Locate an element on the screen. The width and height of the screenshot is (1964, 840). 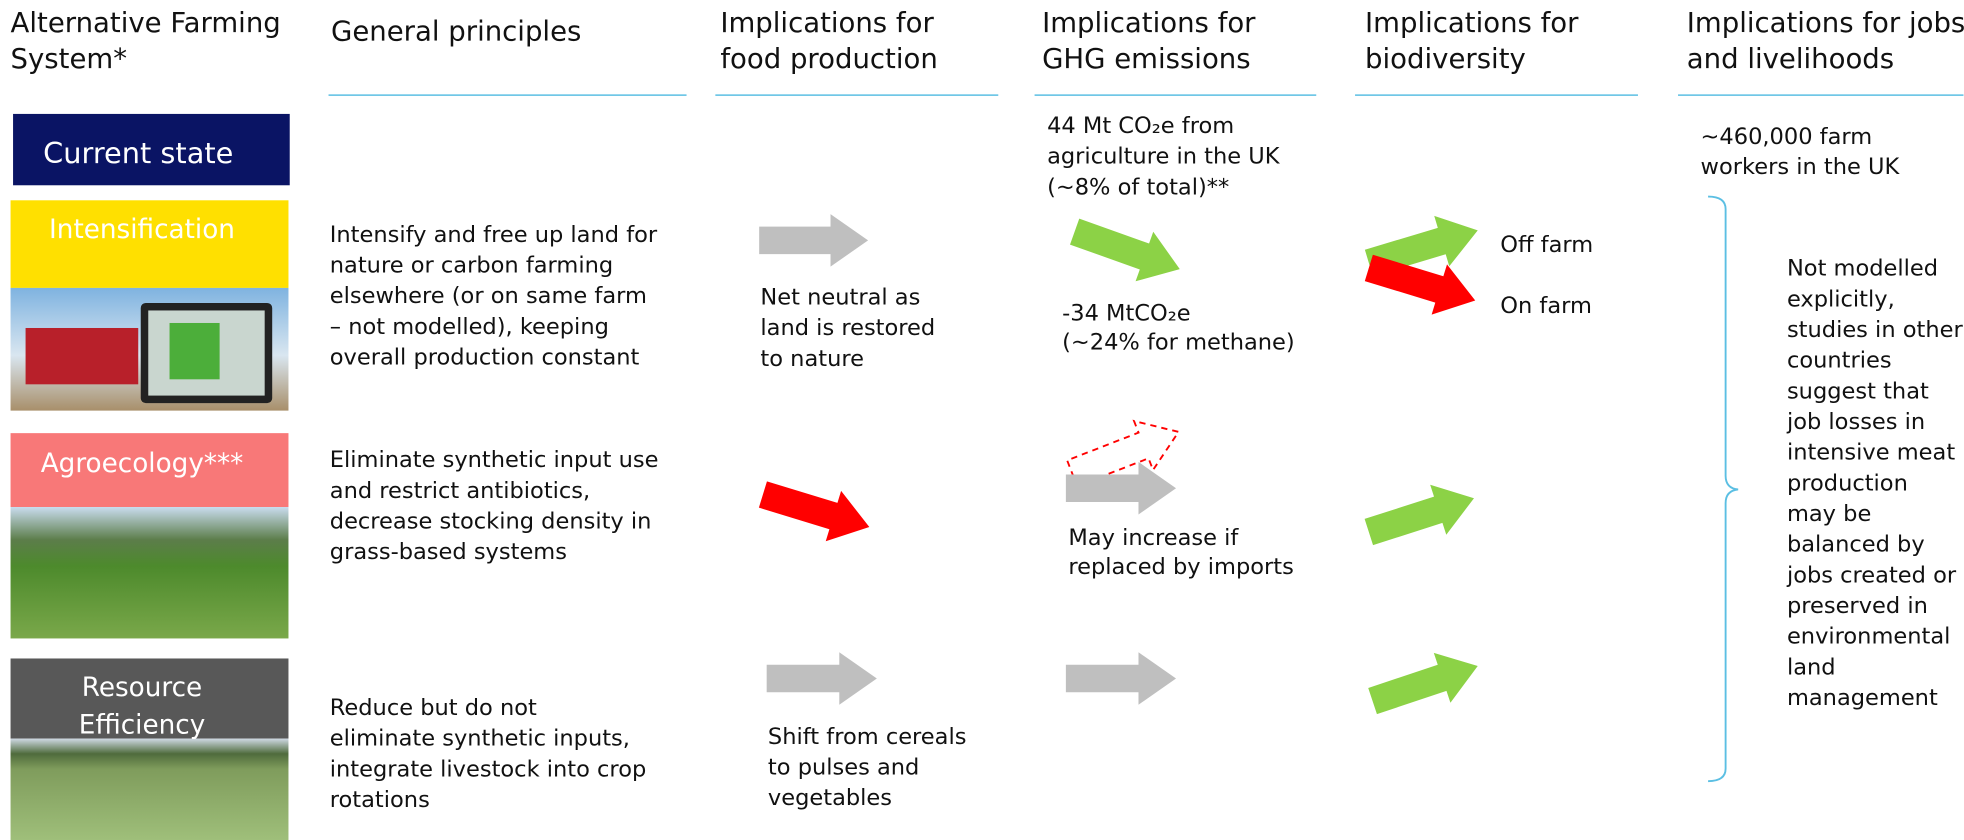
row-label: Resource is located at coordinates (142, 688).